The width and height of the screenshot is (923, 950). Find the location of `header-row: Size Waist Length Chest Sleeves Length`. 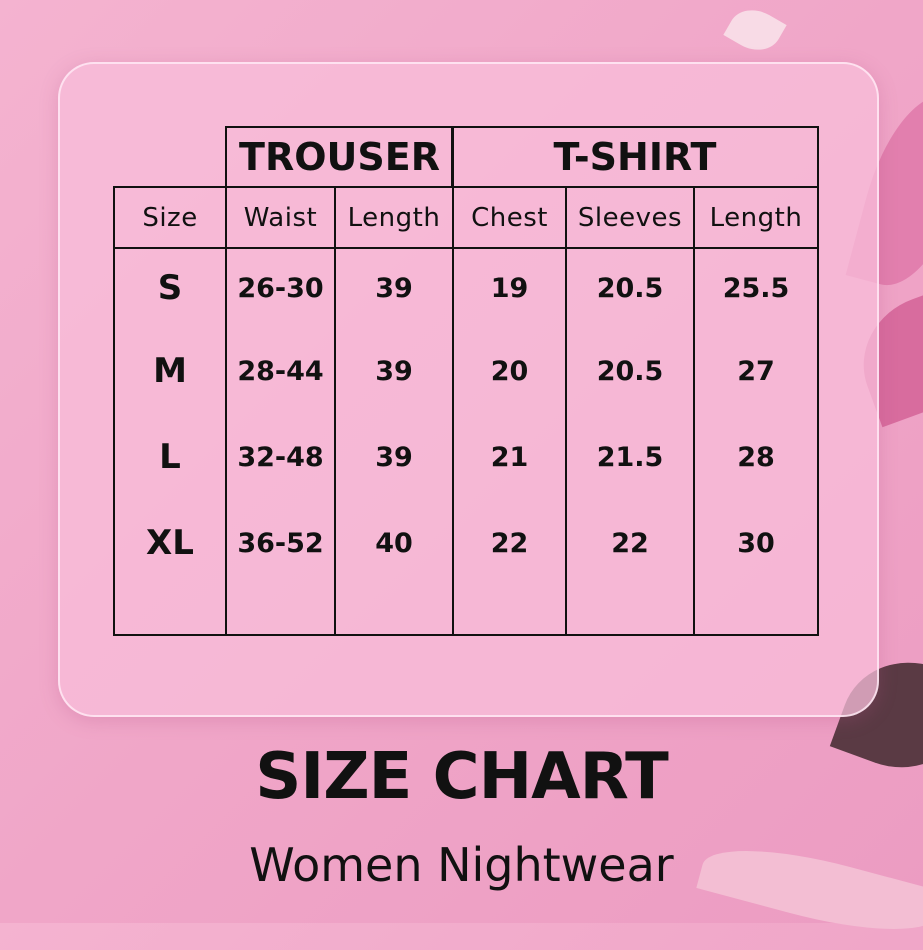

header-row: Size Waist Length Chest Sleeves Length is located at coordinates (466, 217).